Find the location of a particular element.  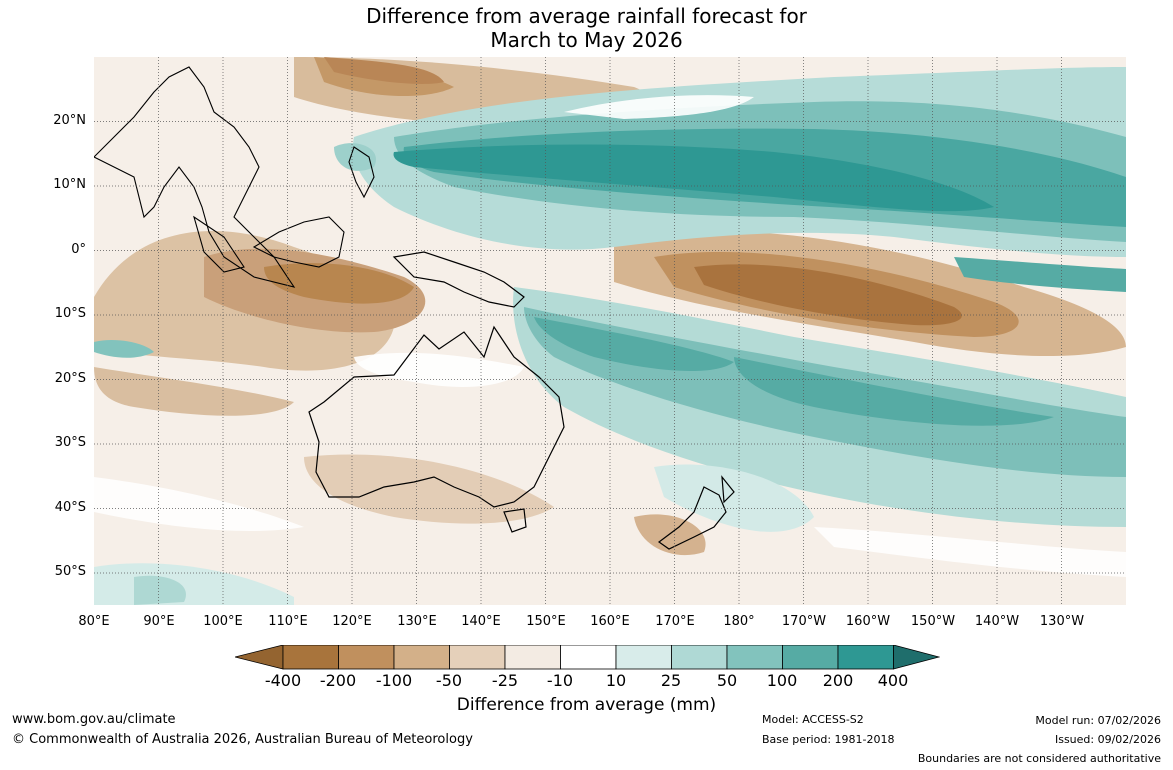

lat-label-30s: 30°S is located at coordinates (70, 442).